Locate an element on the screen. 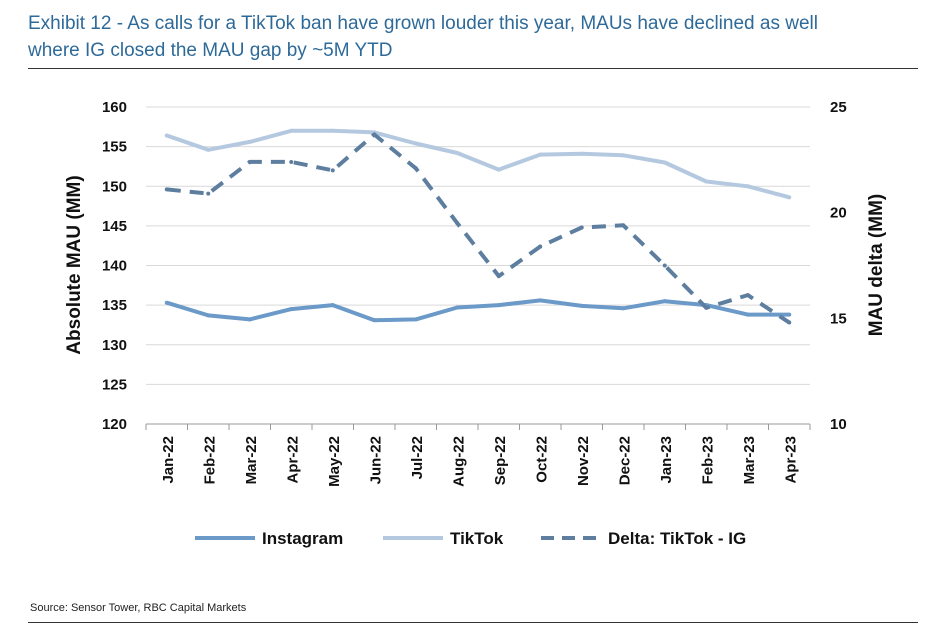 The image size is (929, 640). top-rule is located at coordinates (473, 68).